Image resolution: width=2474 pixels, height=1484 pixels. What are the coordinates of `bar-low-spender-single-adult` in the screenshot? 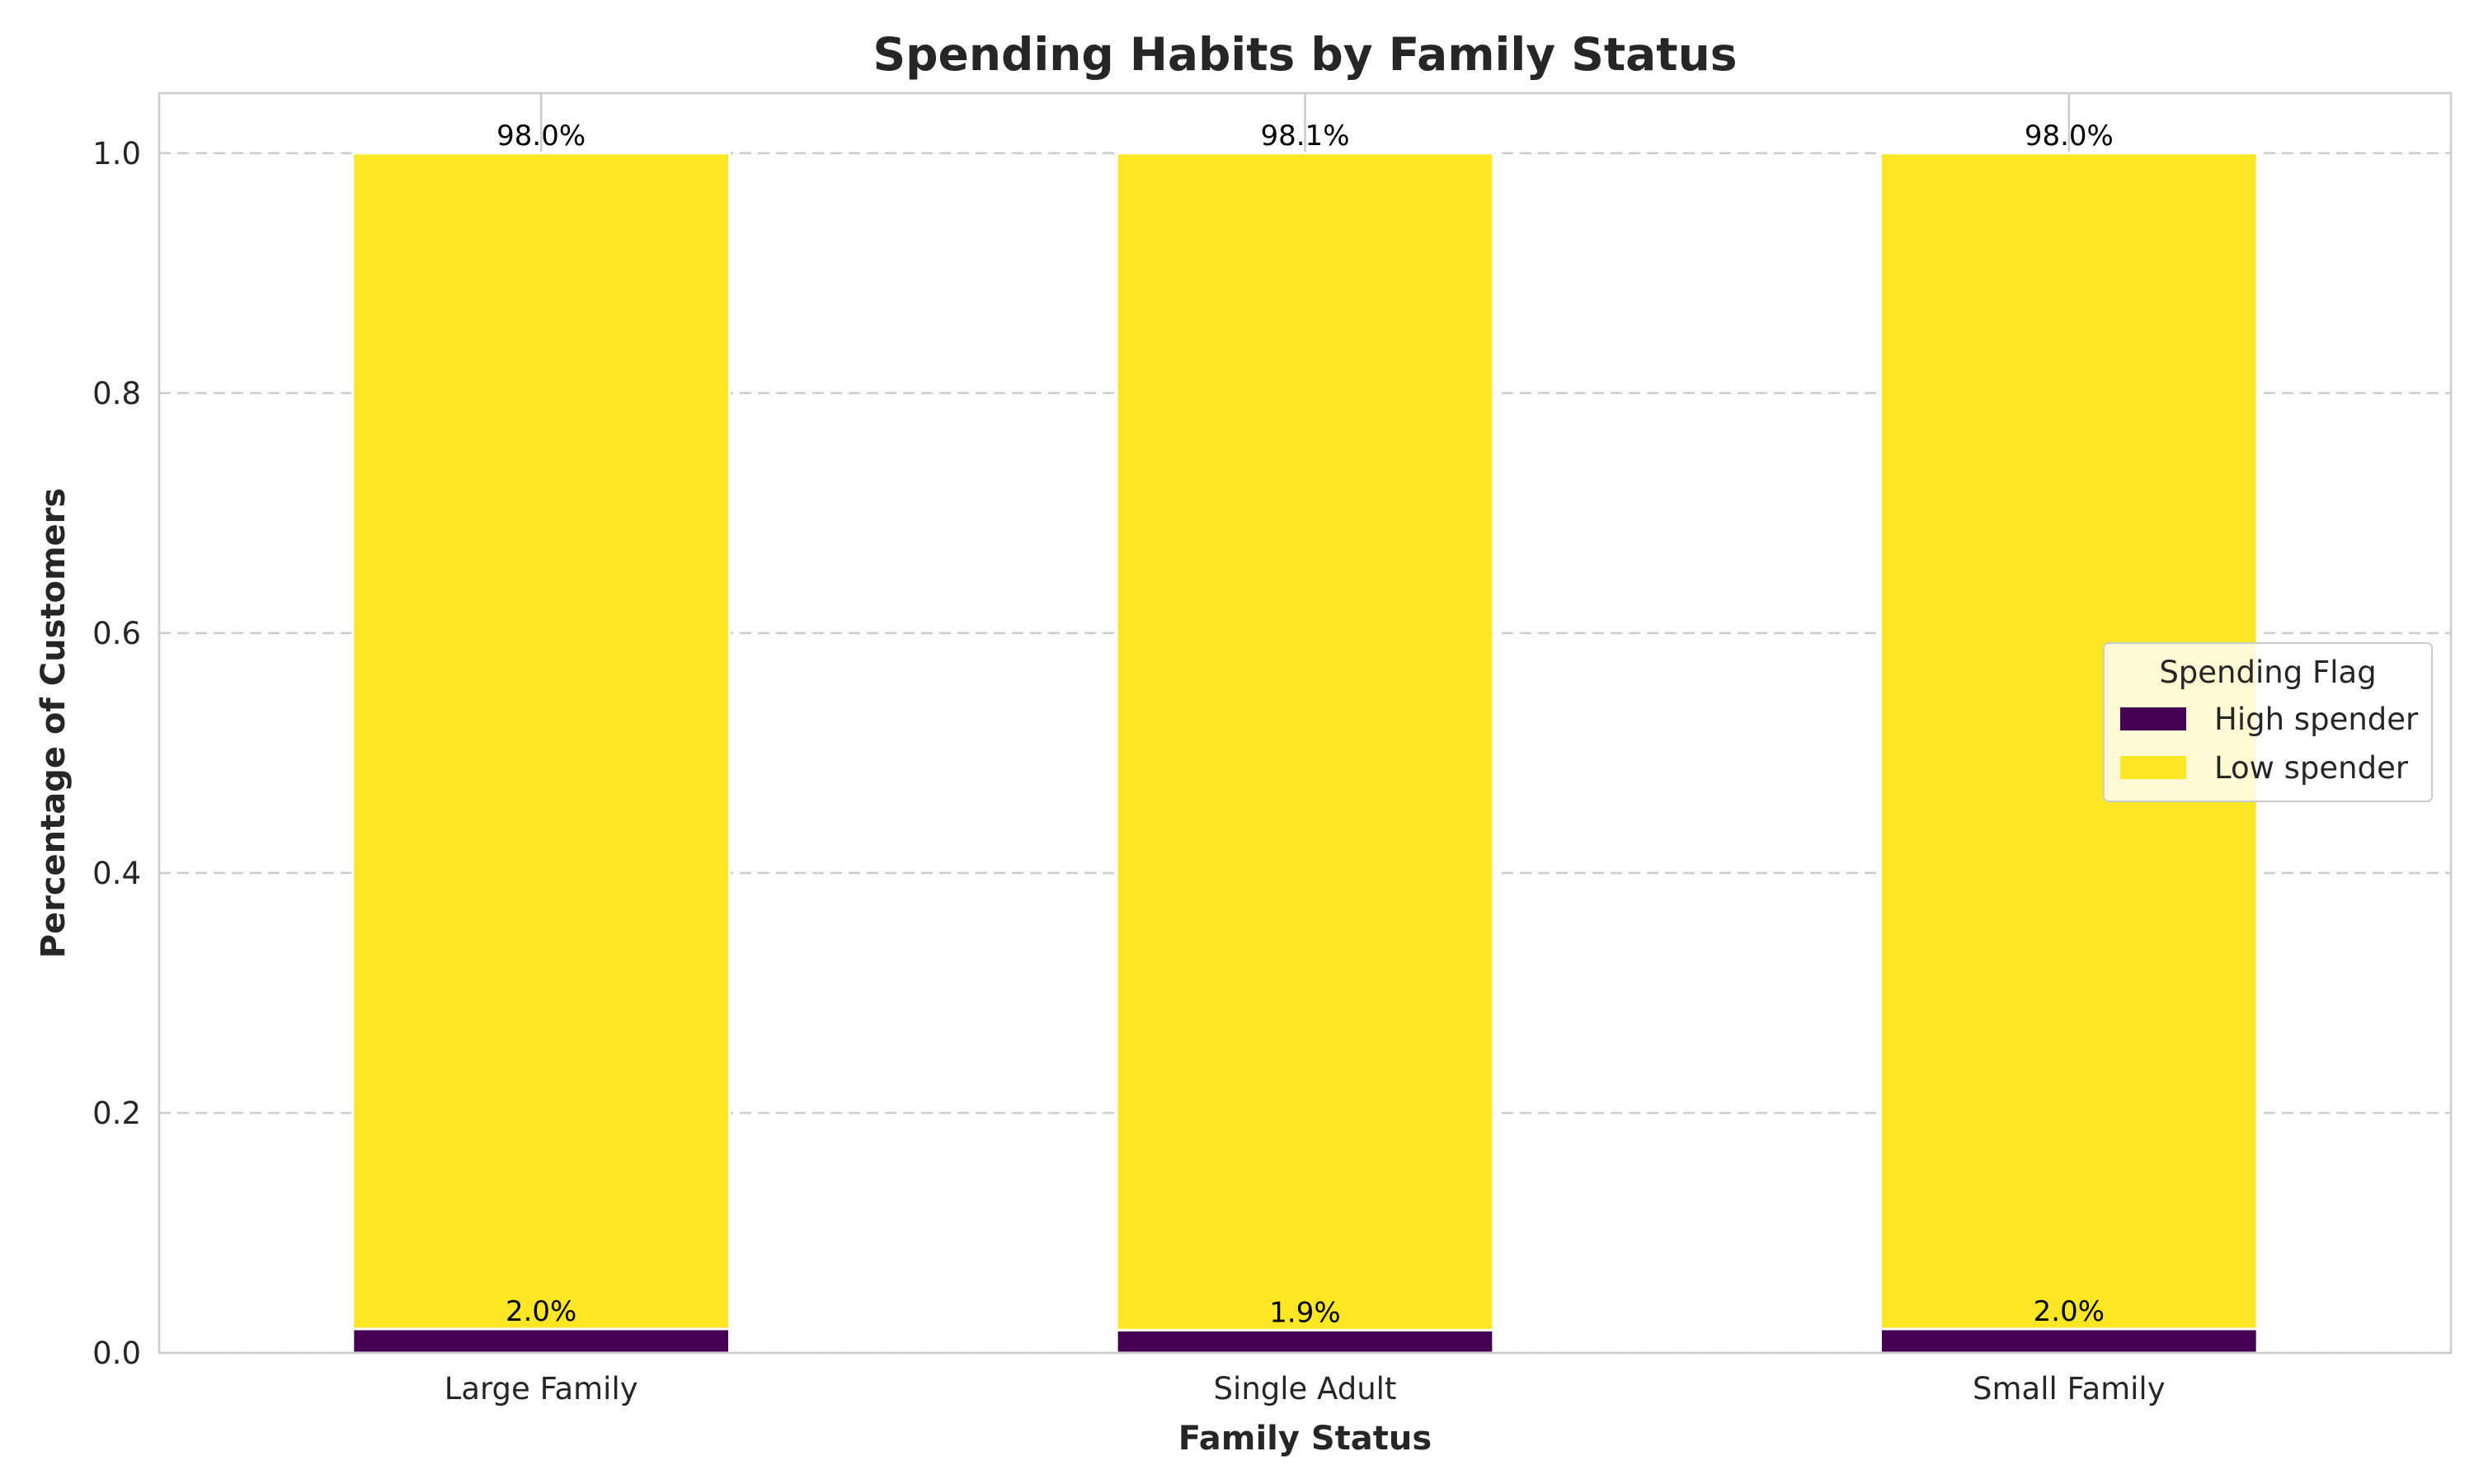 It's located at (1305, 741).